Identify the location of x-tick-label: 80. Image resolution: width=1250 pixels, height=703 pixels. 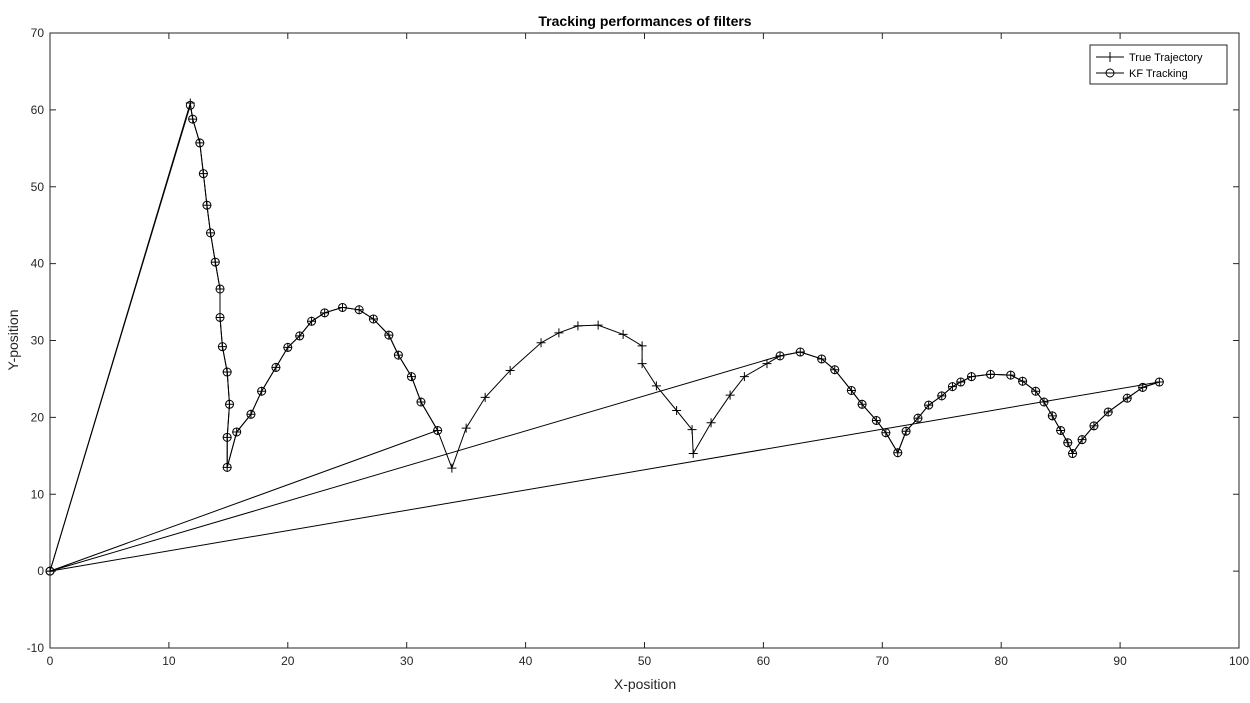
(1002, 661).